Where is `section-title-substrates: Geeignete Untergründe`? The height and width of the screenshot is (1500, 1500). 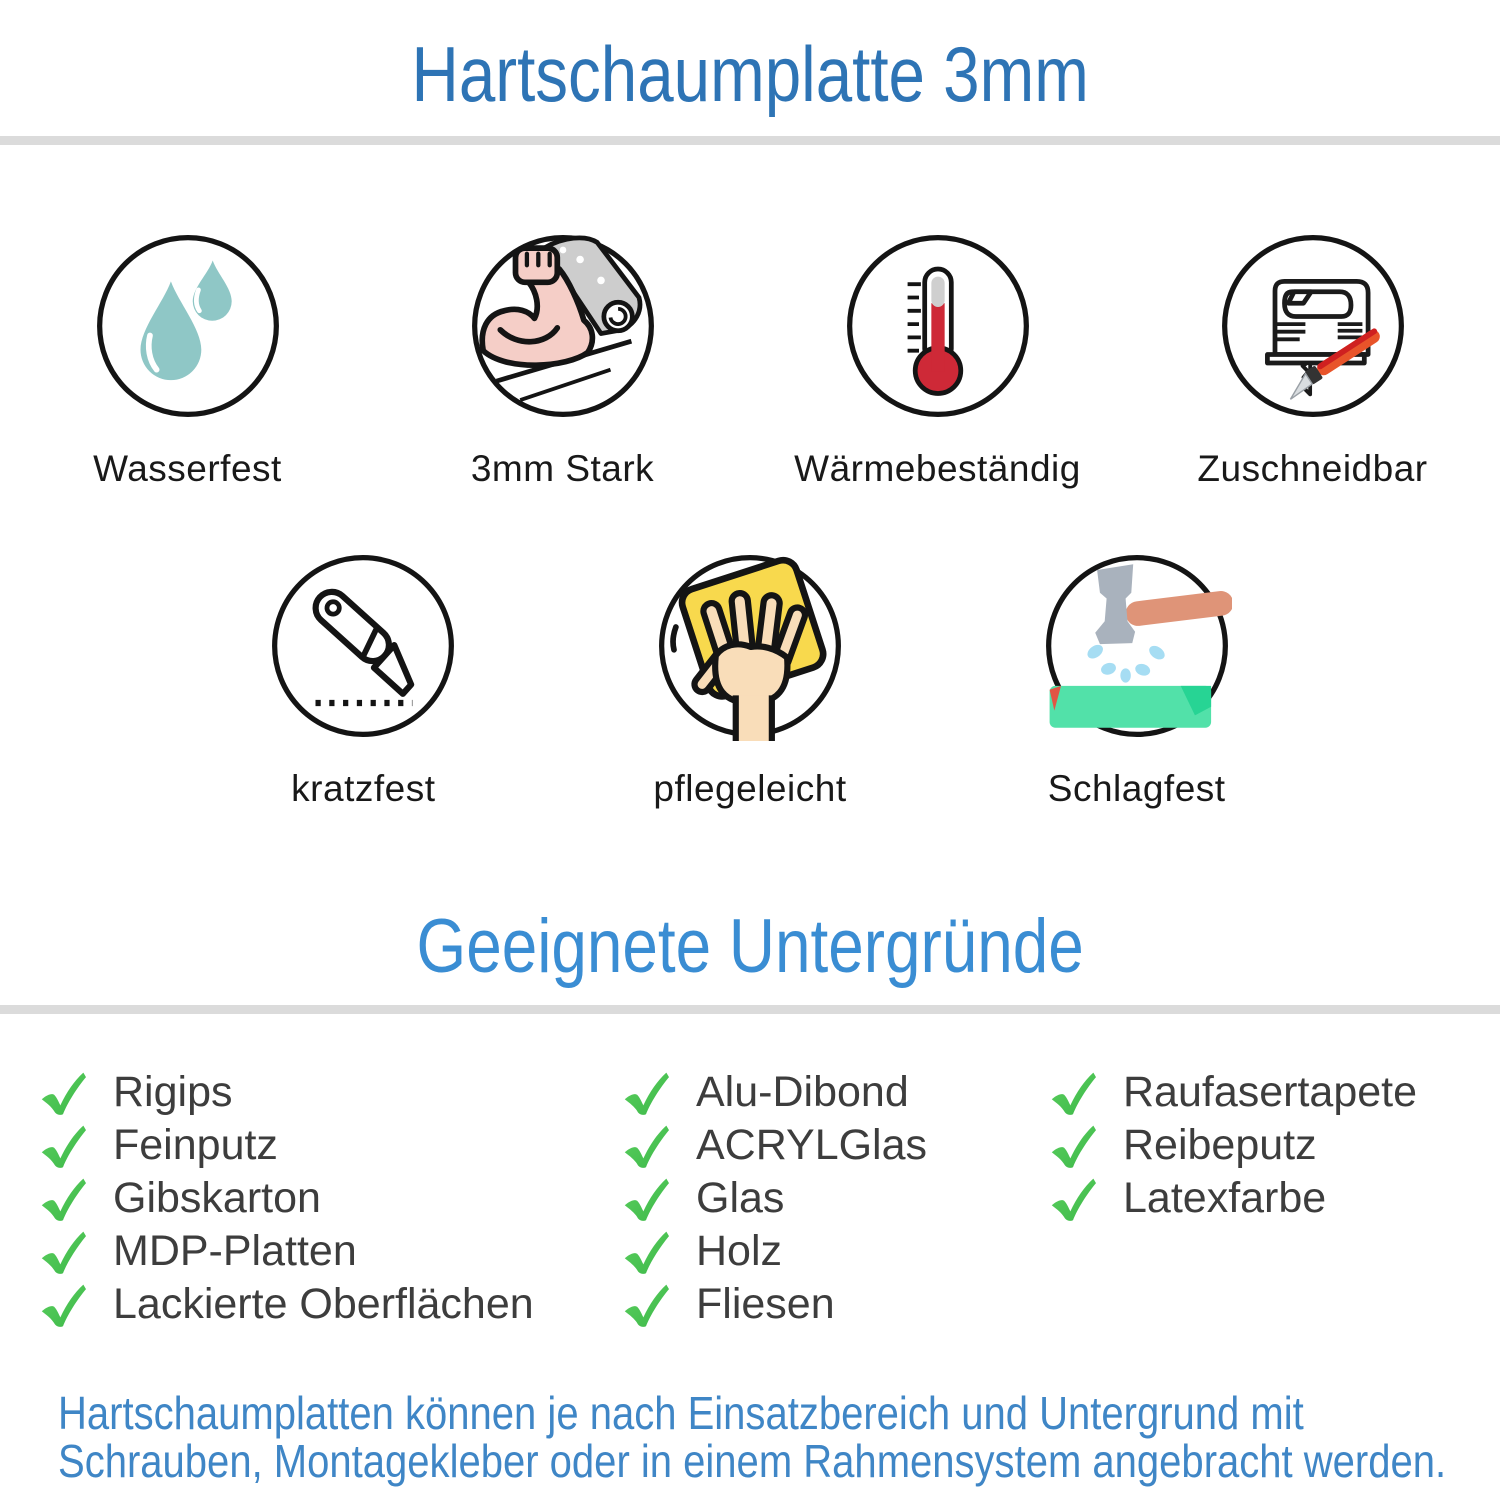 section-title-substrates: Geeignete Untergründe is located at coordinates (750, 946).